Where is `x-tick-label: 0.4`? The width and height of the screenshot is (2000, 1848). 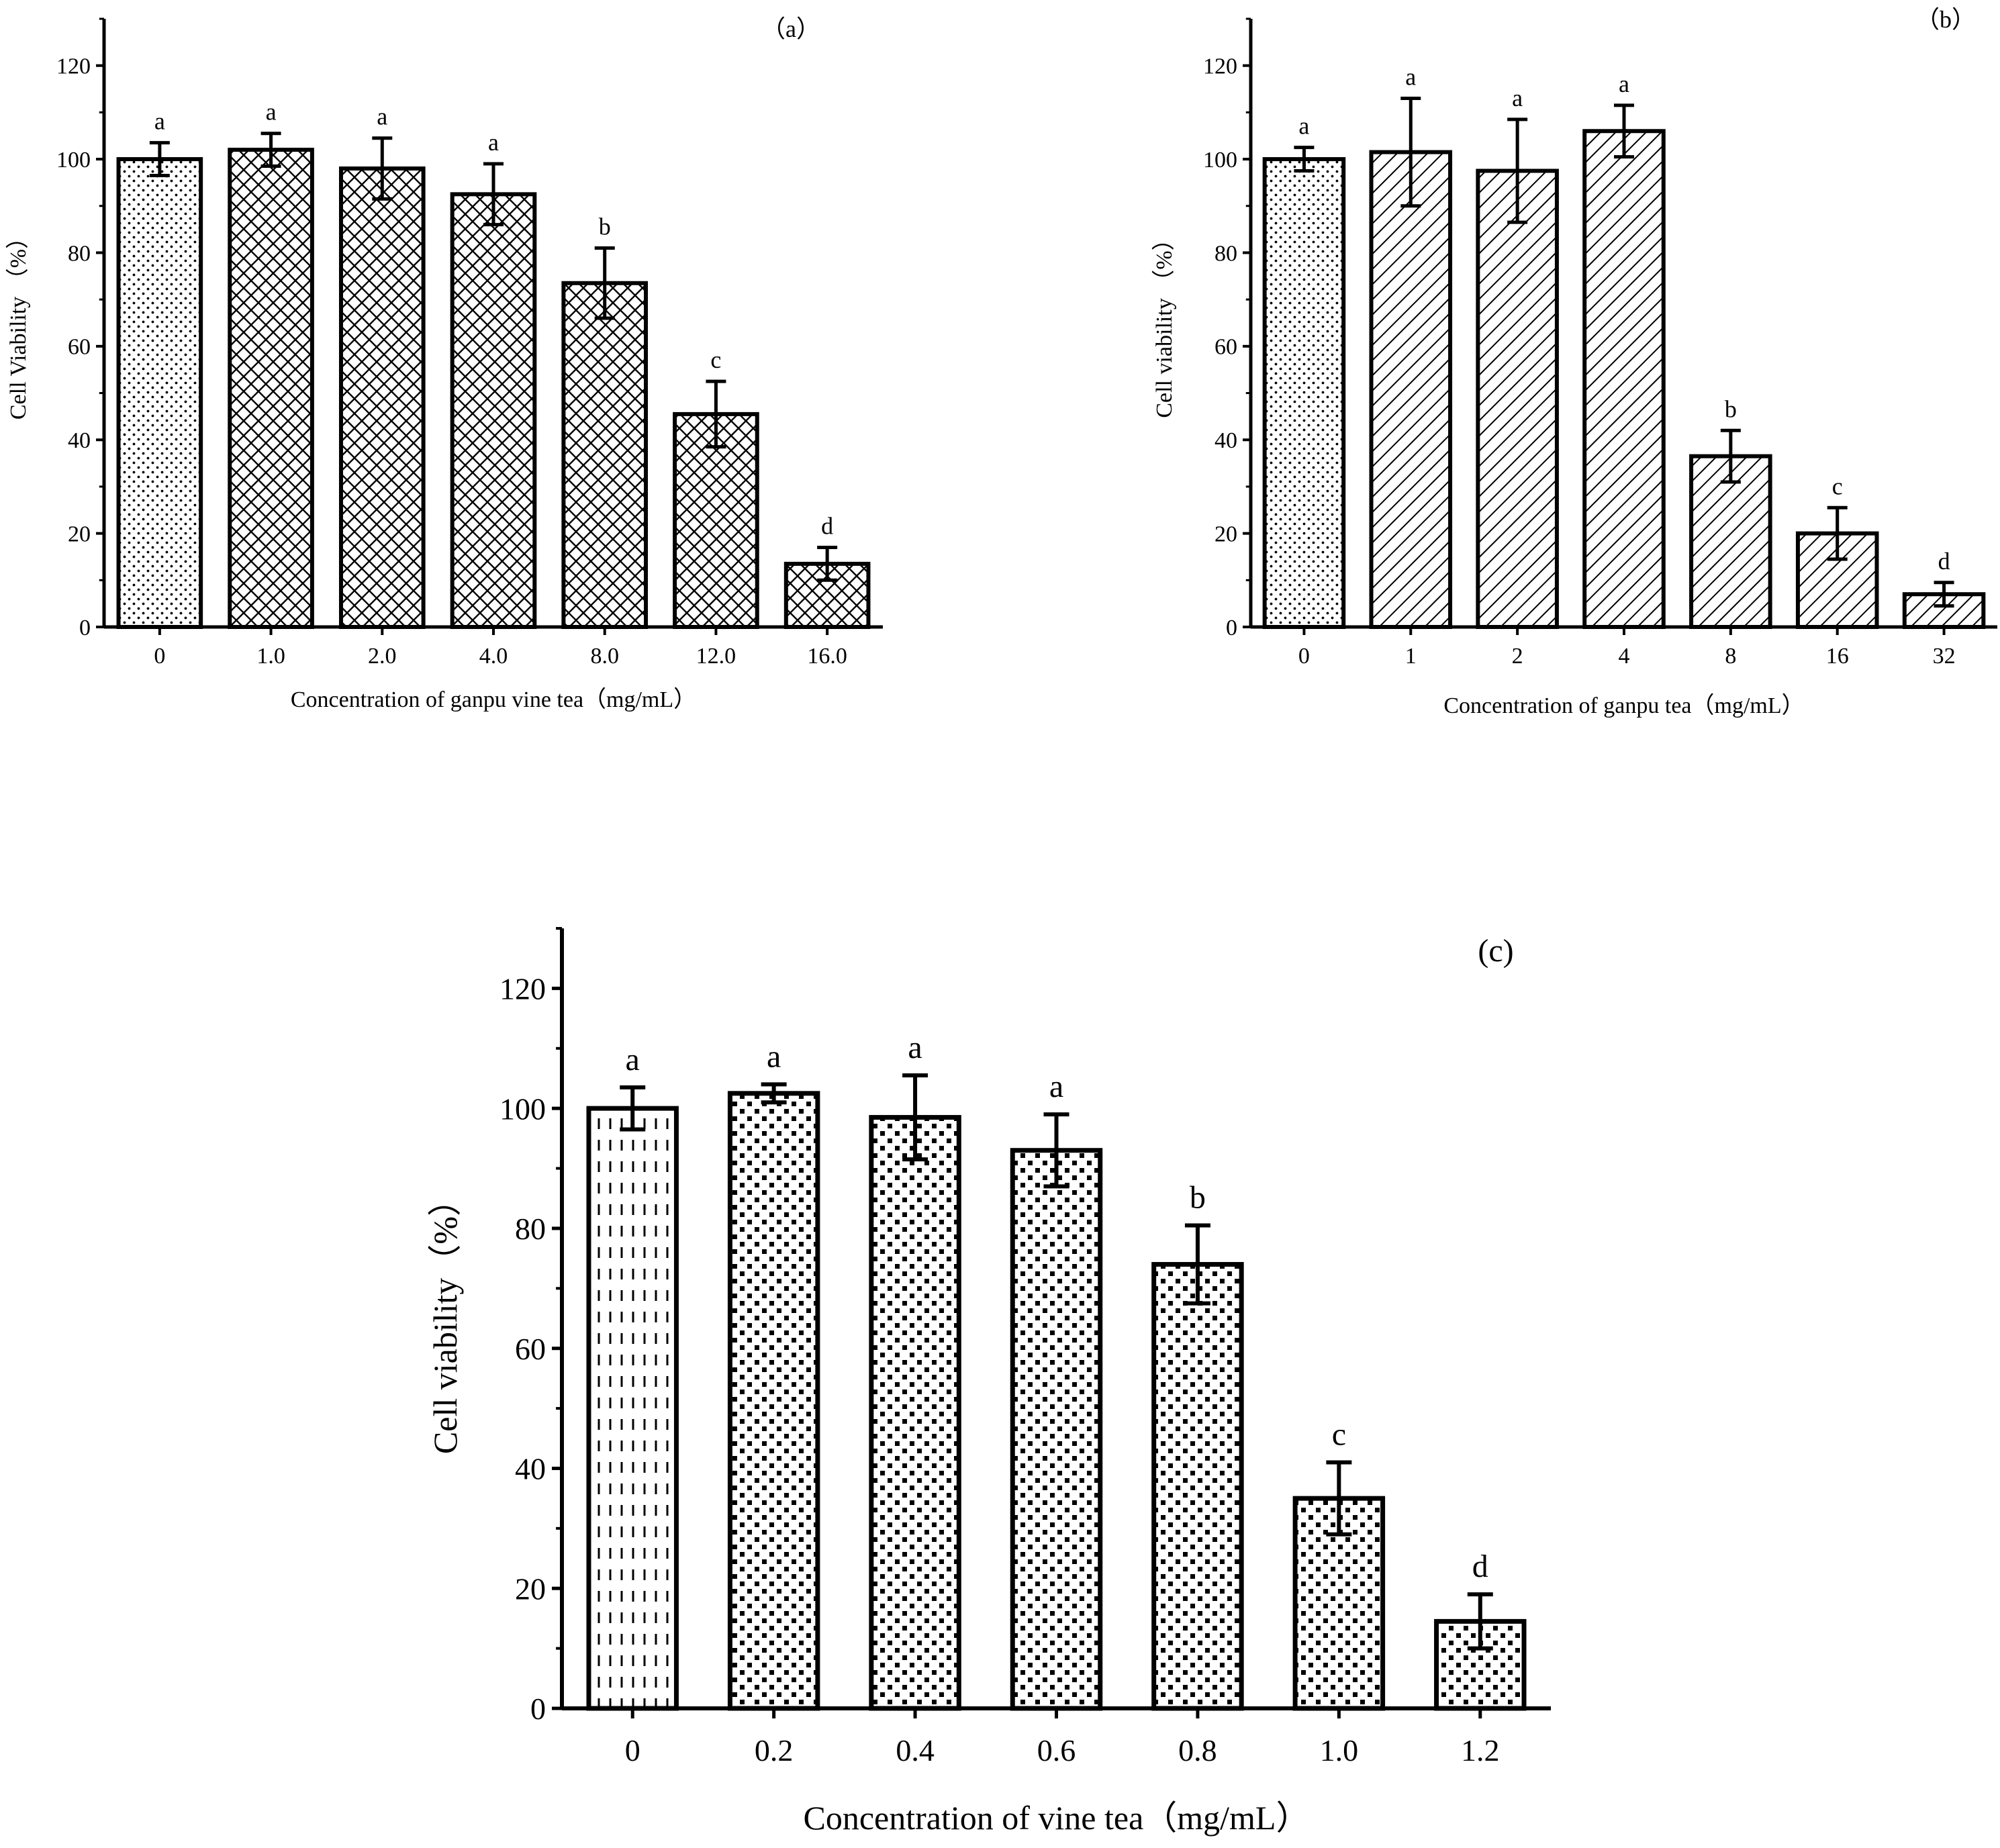 x-tick-label: 0.4 is located at coordinates (915, 1750).